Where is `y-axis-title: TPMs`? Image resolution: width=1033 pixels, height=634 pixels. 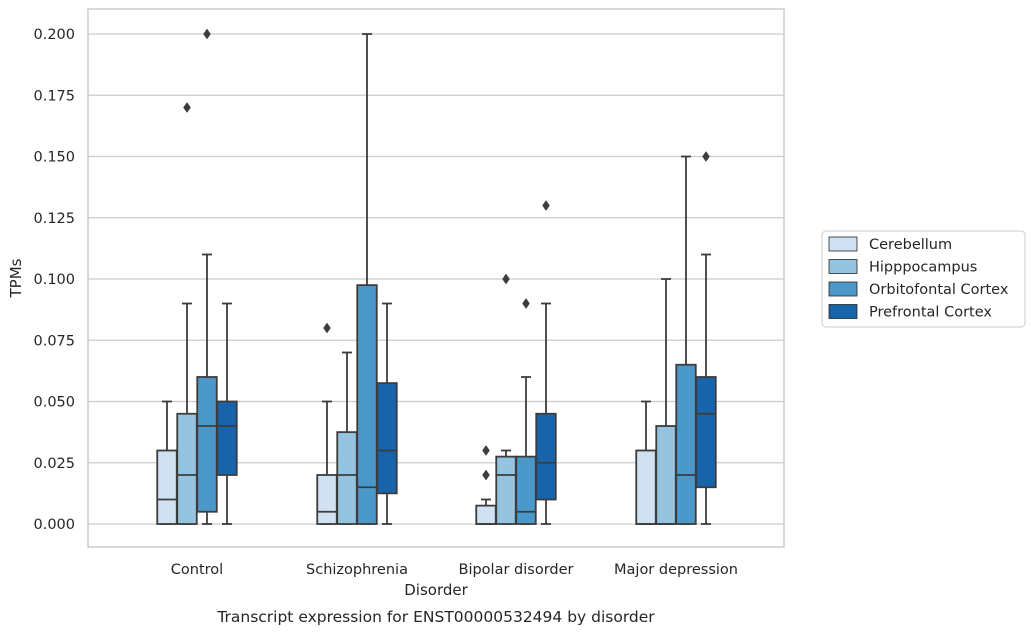 y-axis-title: TPMs is located at coordinates (16, 278).